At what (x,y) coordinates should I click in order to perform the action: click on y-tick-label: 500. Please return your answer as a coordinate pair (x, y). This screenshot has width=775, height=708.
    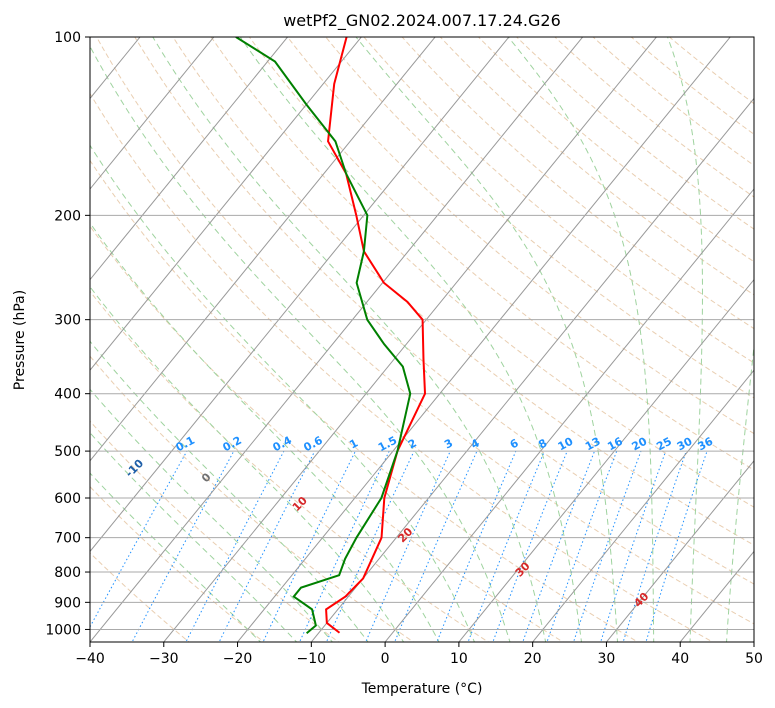
    Looking at the image, I should click on (67, 452).